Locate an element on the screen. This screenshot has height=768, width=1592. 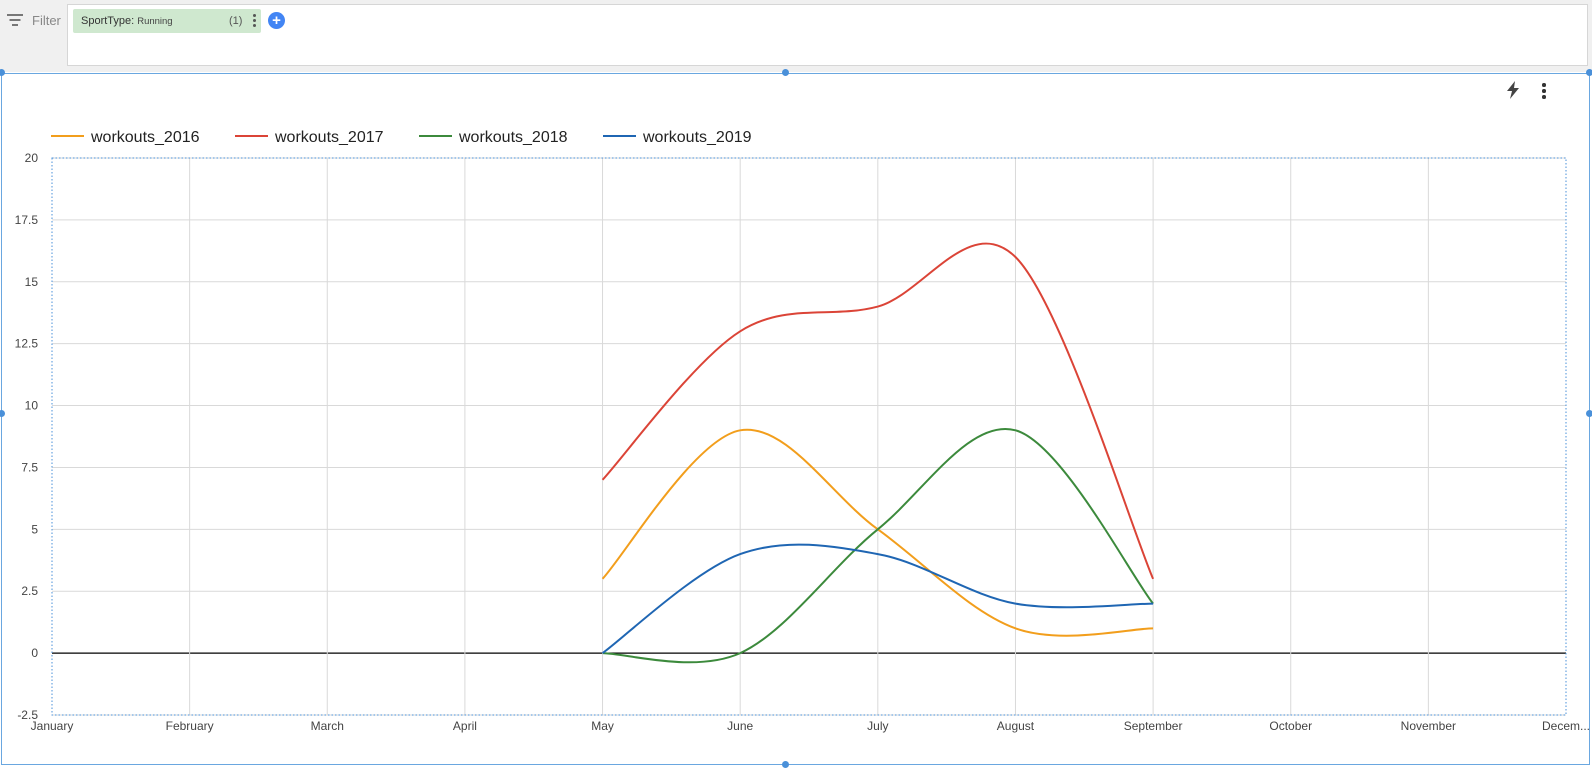
filter-chip-field: SportType: Running is located at coordinates (127, 21).